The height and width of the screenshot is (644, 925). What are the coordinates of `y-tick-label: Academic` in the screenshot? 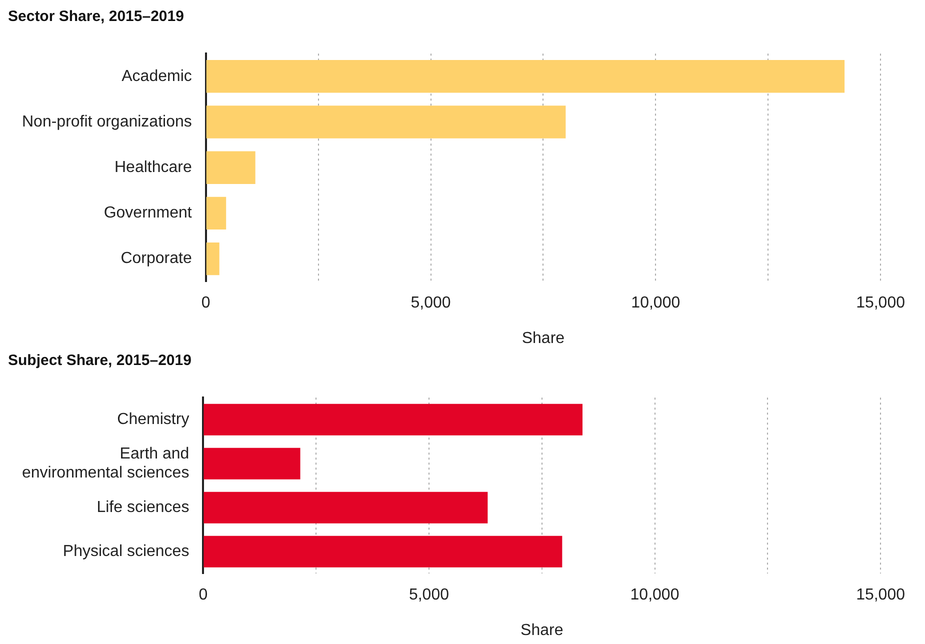 It's located at (157, 76).